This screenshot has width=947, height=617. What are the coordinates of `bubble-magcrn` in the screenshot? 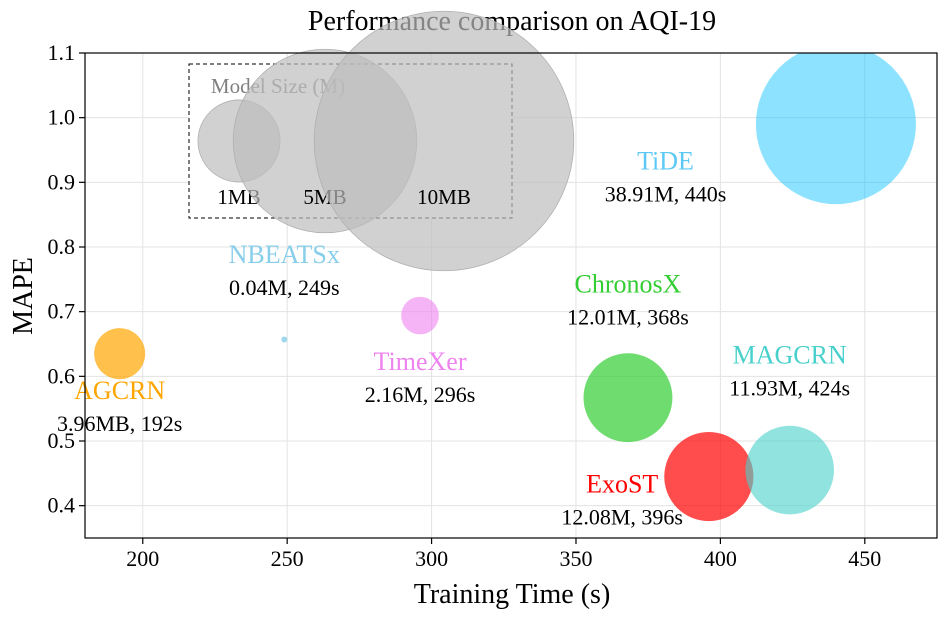 It's located at (790, 470).